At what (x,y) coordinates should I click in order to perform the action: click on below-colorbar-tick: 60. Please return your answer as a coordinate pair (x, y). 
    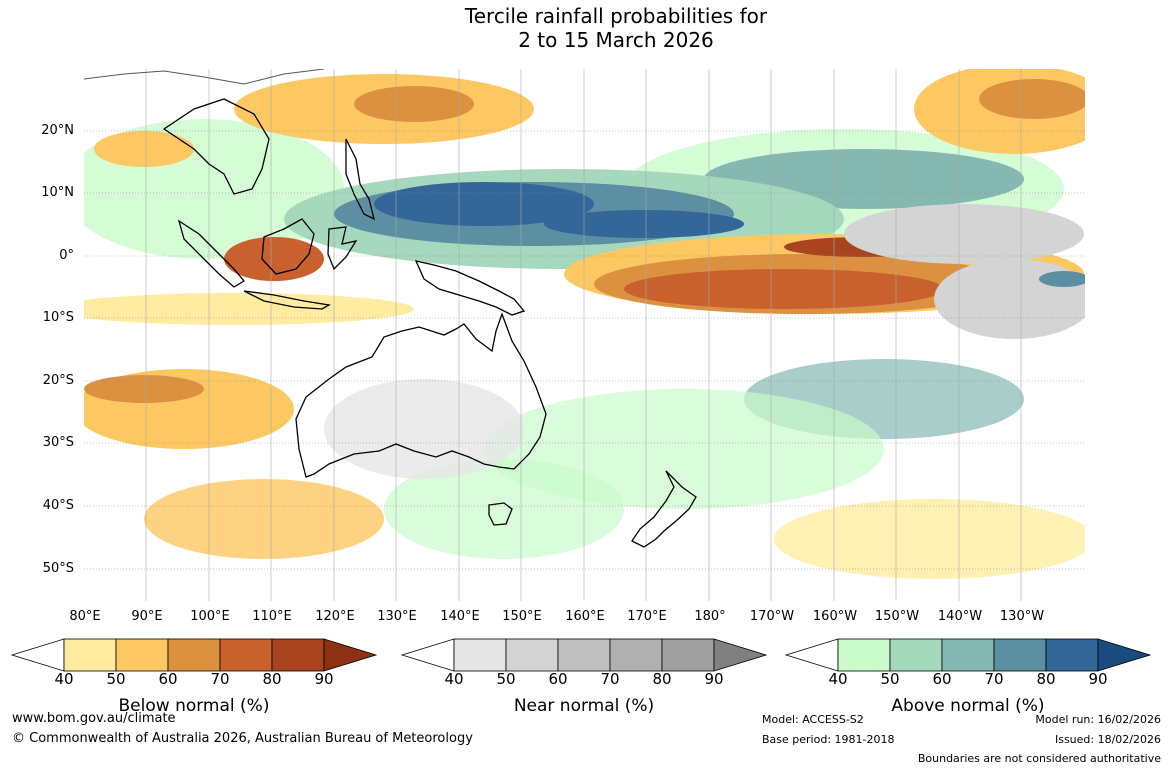
    Looking at the image, I should click on (168, 679).